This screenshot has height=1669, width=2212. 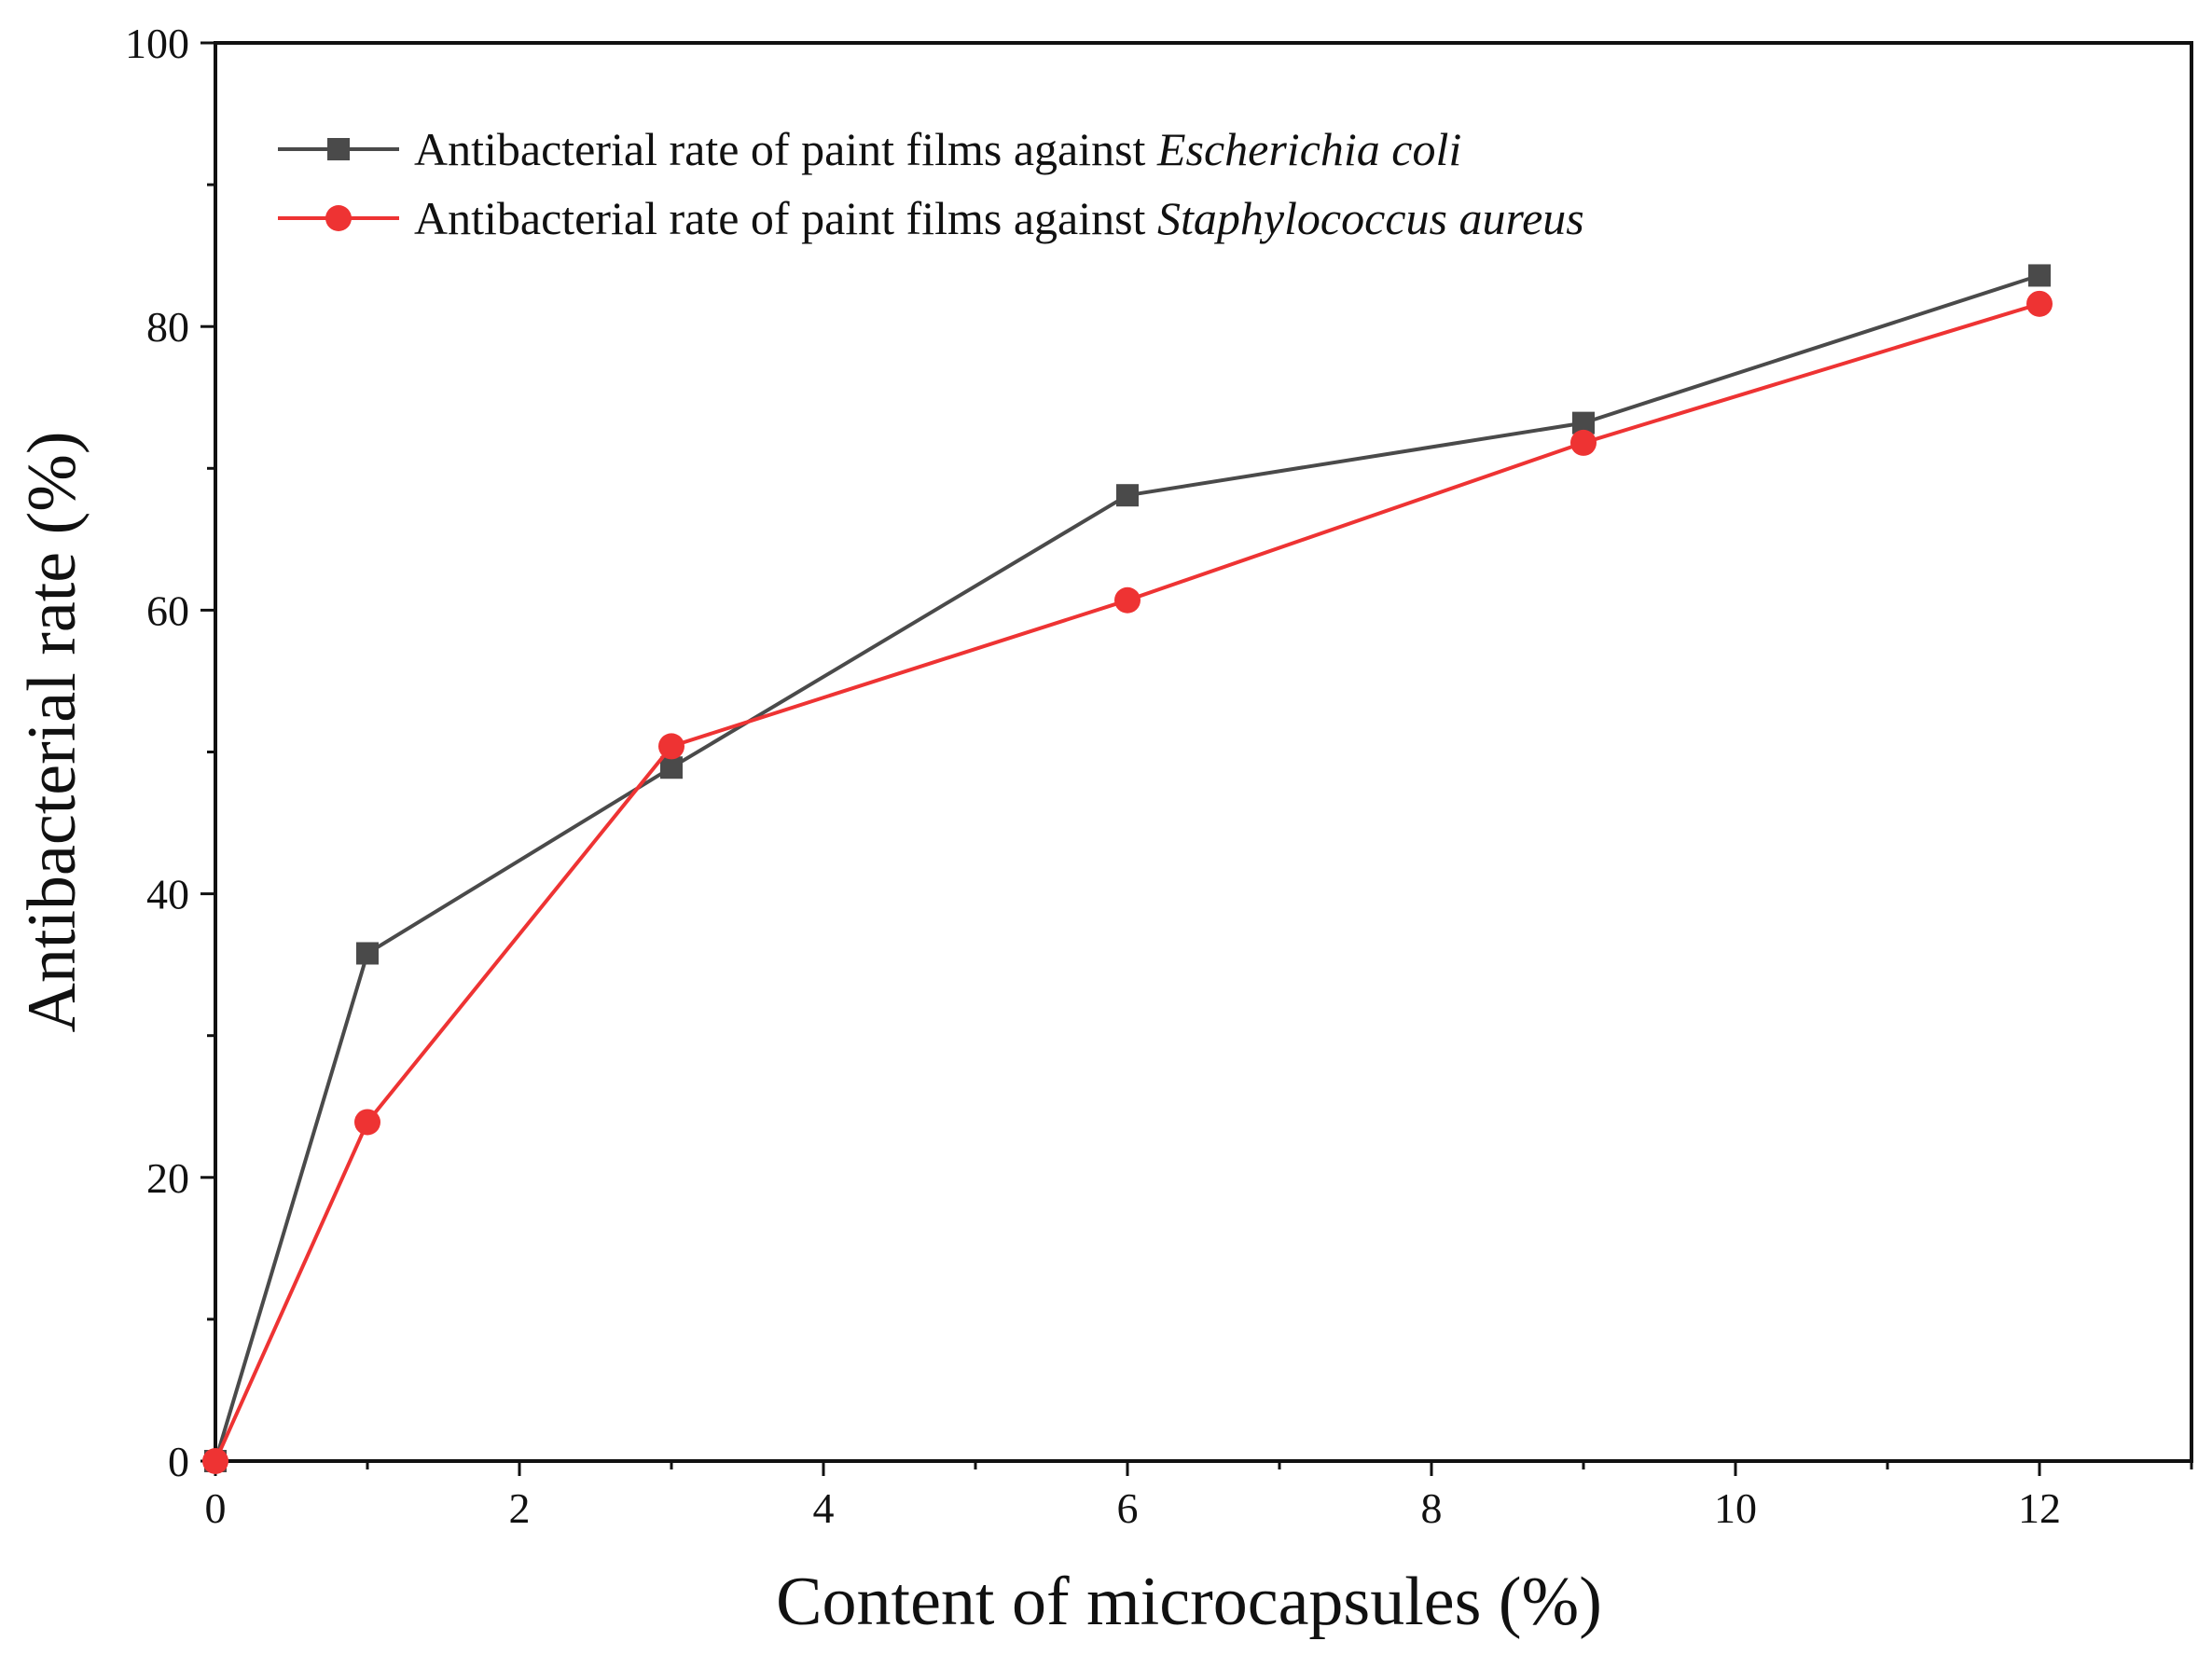 I want to click on legend-label-species: Staphylococcus aureus, so click(x=1371, y=218).